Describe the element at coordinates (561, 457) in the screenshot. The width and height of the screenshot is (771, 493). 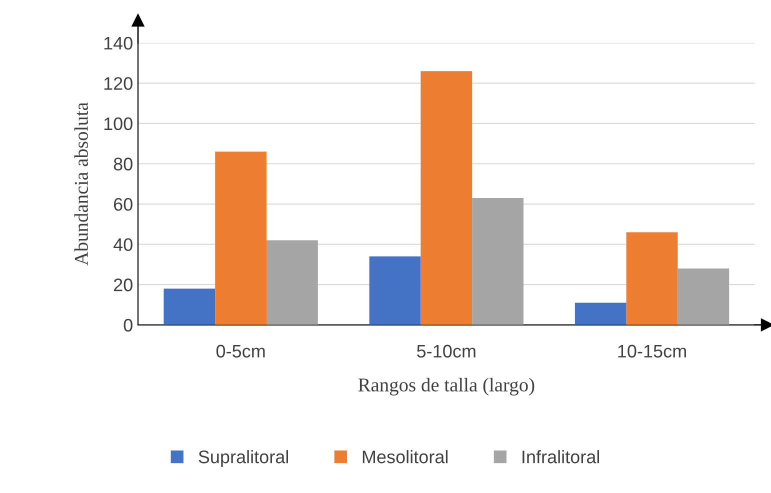
I see `legend-label: Infralitoral` at that location.